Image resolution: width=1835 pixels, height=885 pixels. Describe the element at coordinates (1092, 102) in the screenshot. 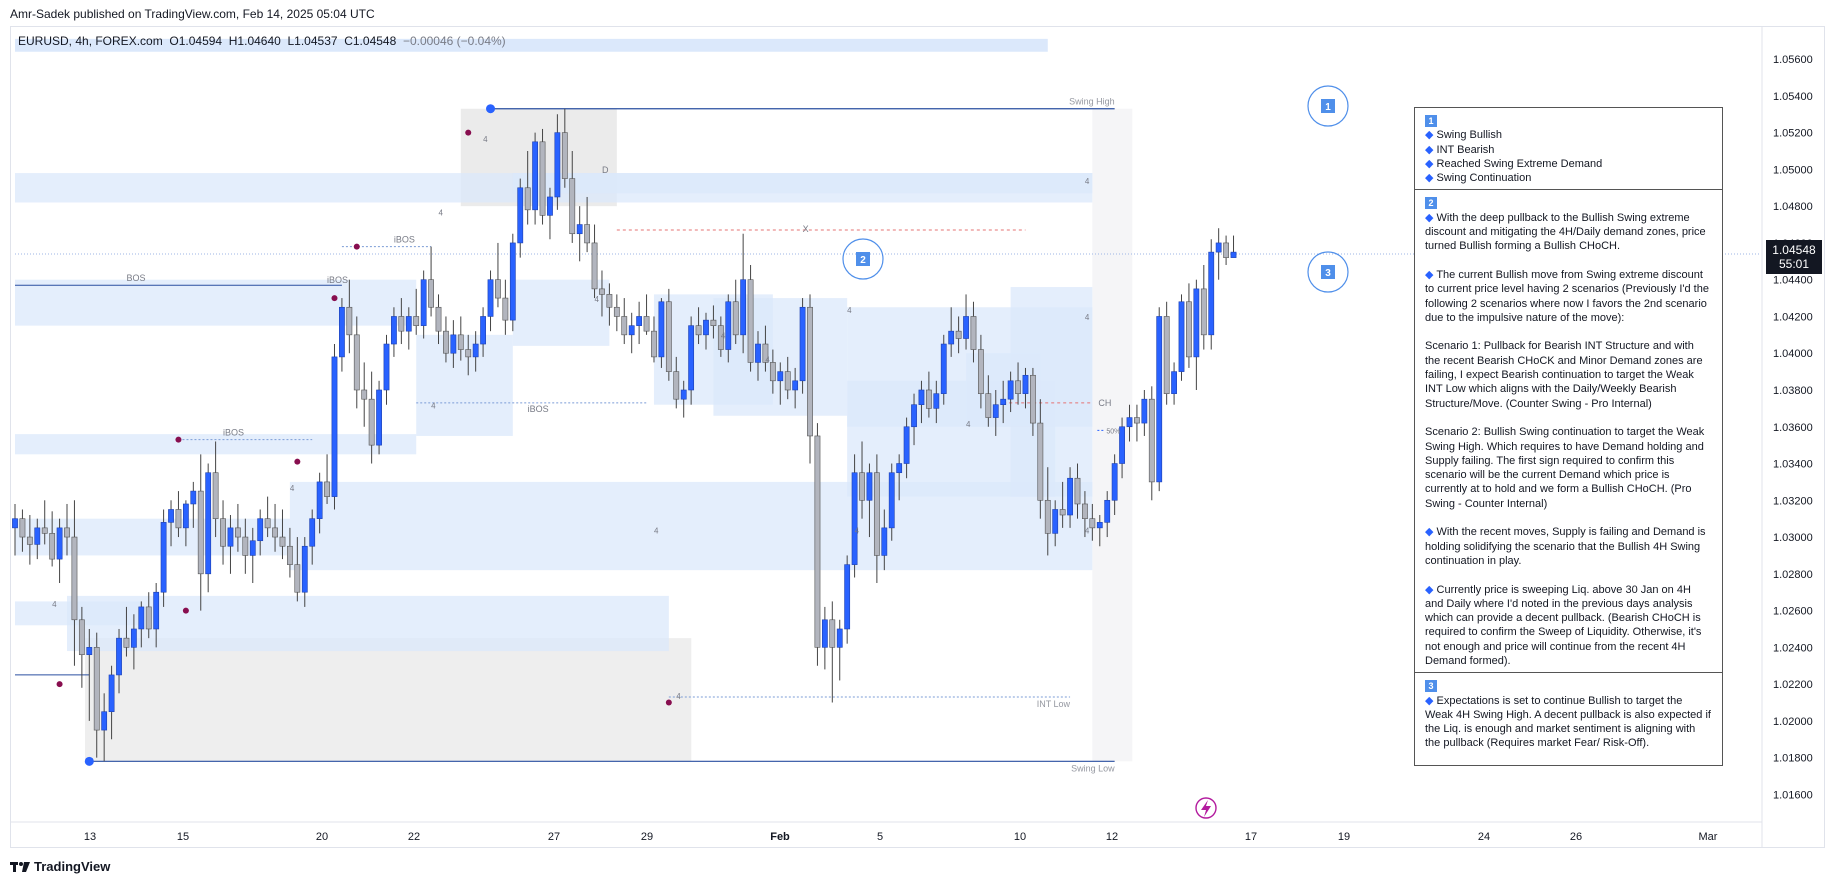

I see `swing-high-label: Swing High` at that location.